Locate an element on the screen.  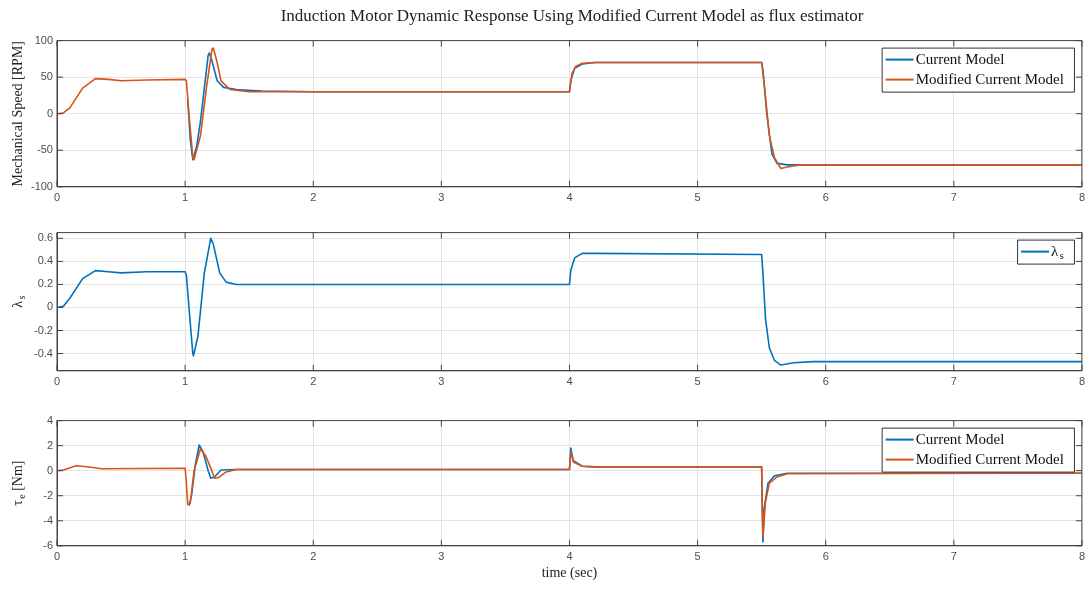
y-tick-label: 2 is located at coordinates (49, 444).